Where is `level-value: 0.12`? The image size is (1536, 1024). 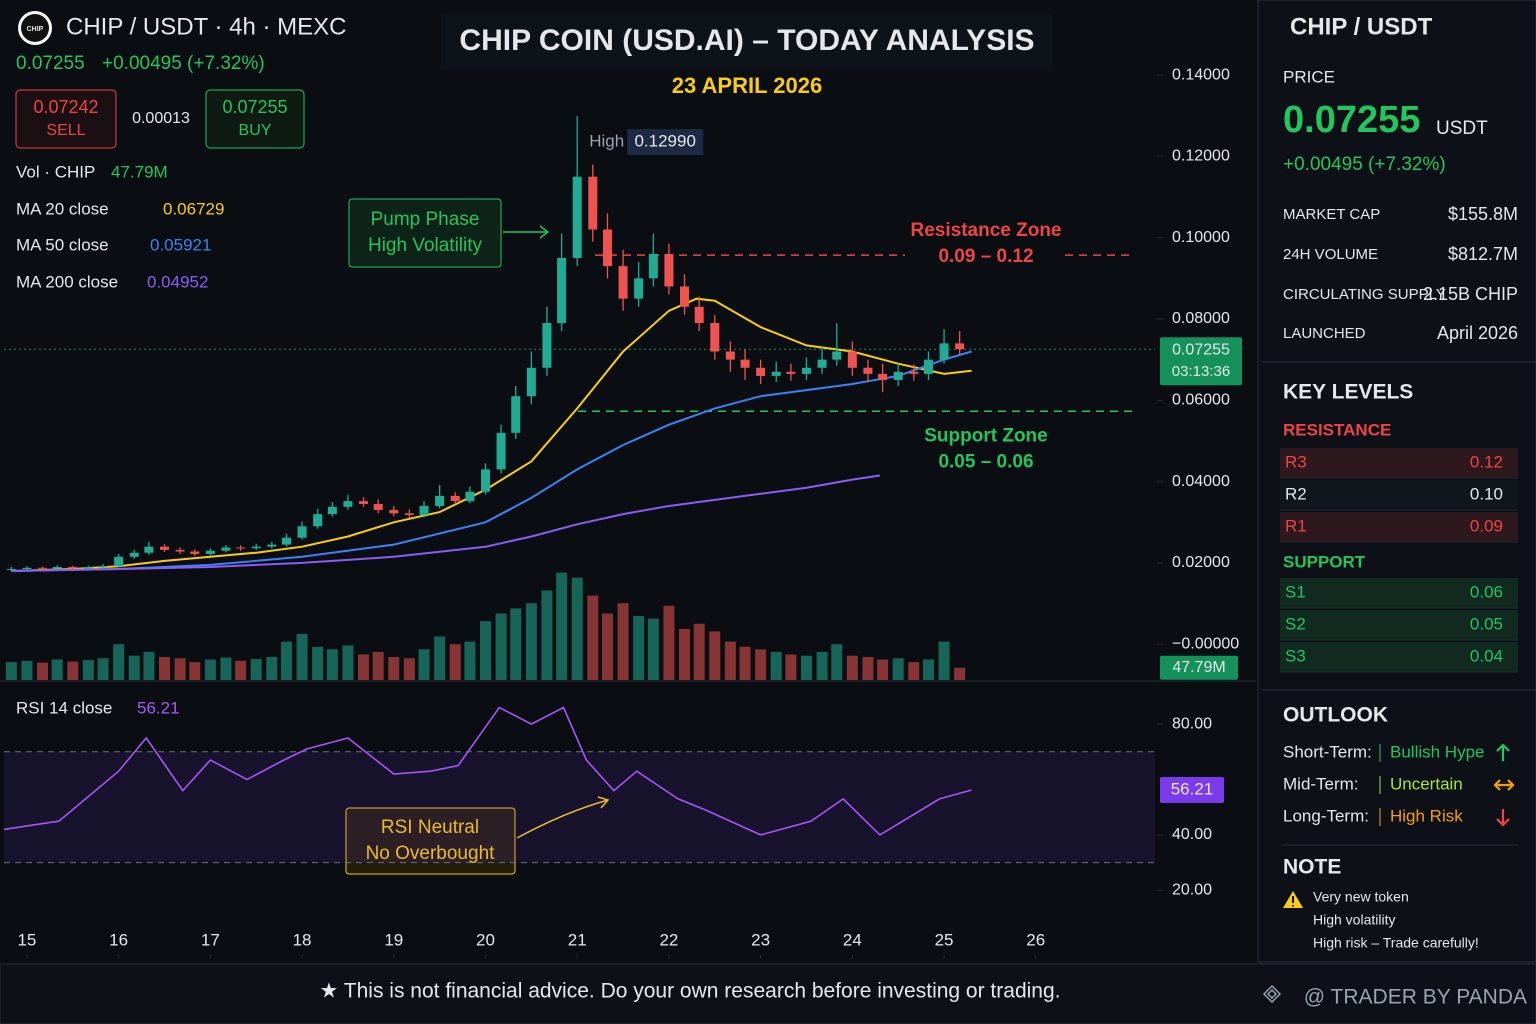 level-value: 0.12 is located at coordinates (1486, 461).